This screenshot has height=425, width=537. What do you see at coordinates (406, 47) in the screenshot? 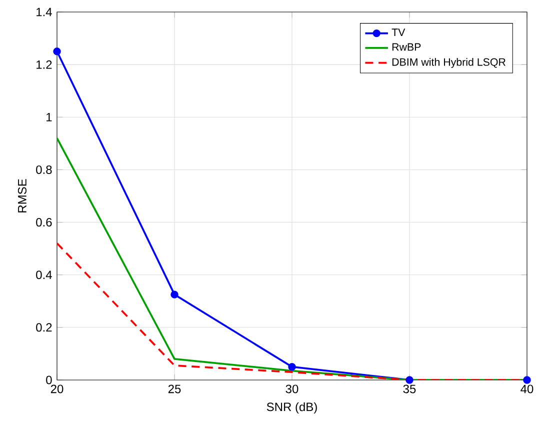
I see `legend-label: RwBP` at bounding box center [406, 47].